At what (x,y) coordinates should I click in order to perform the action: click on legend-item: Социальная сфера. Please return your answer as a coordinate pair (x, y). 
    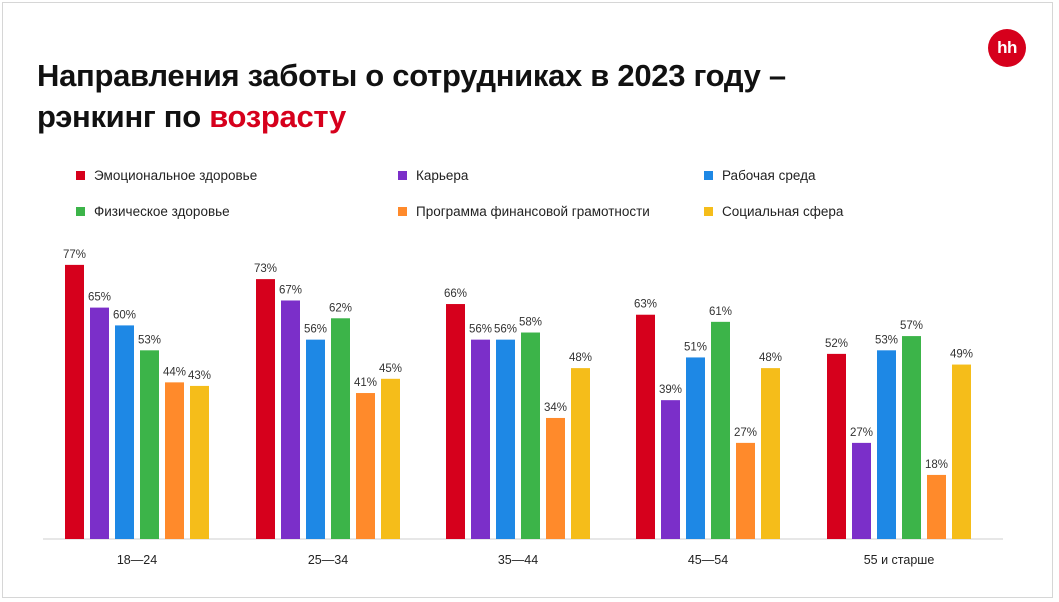
    Looking at the image, I should click on (773, 211).